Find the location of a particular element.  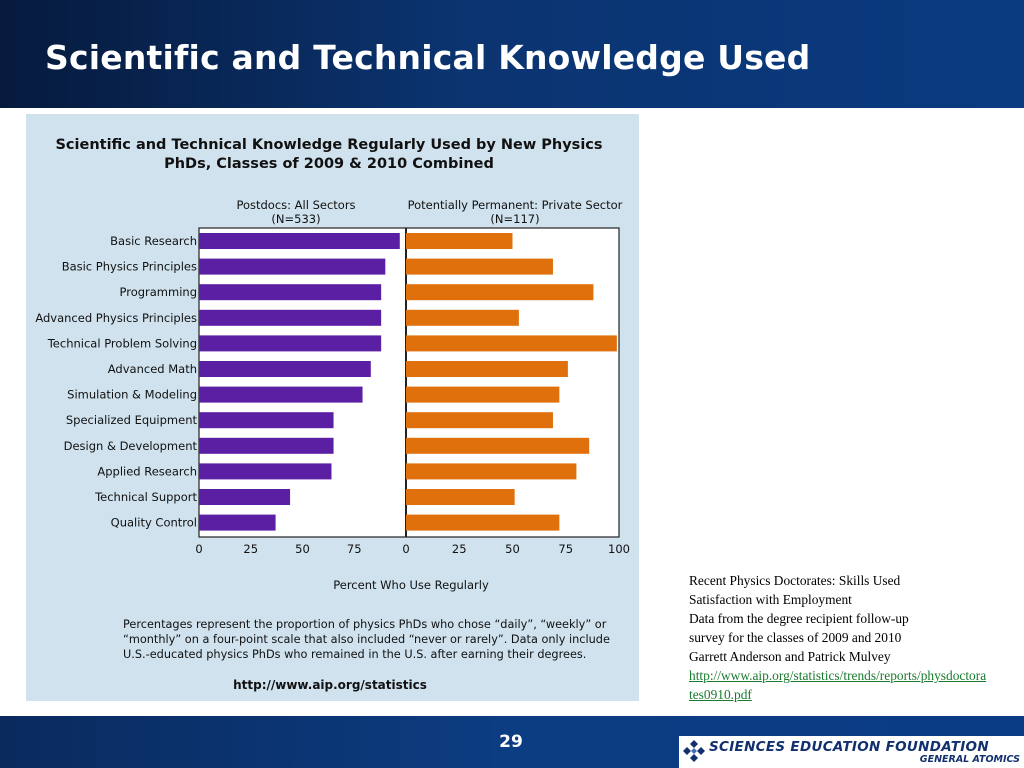

source-note-line: survey for the classes of 2009 and 2010 is located at coordinates (795, 637).